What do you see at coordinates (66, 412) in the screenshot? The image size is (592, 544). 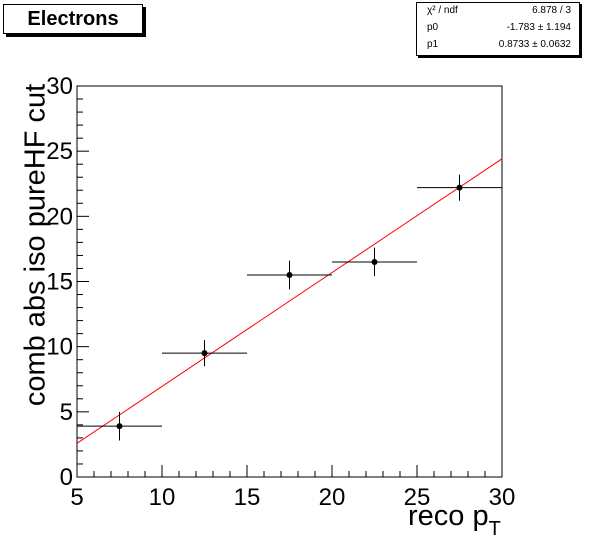 I see `y-tick-label: 5` at bounding box center [66, 412].